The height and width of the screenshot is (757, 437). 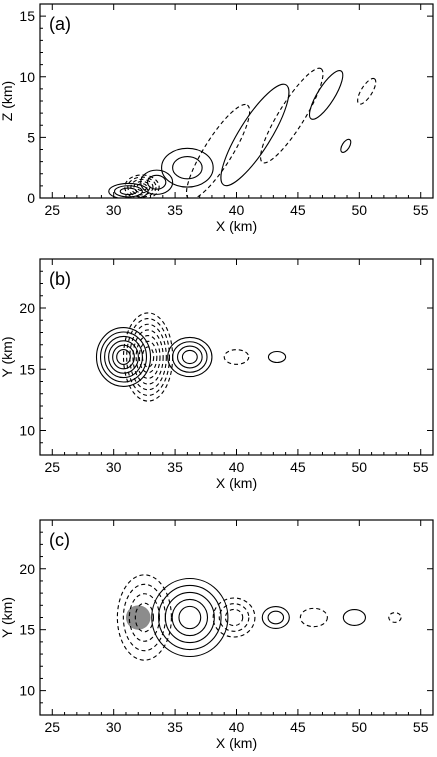 I want to click on panel-label: (c), so click(x=59, y=540).